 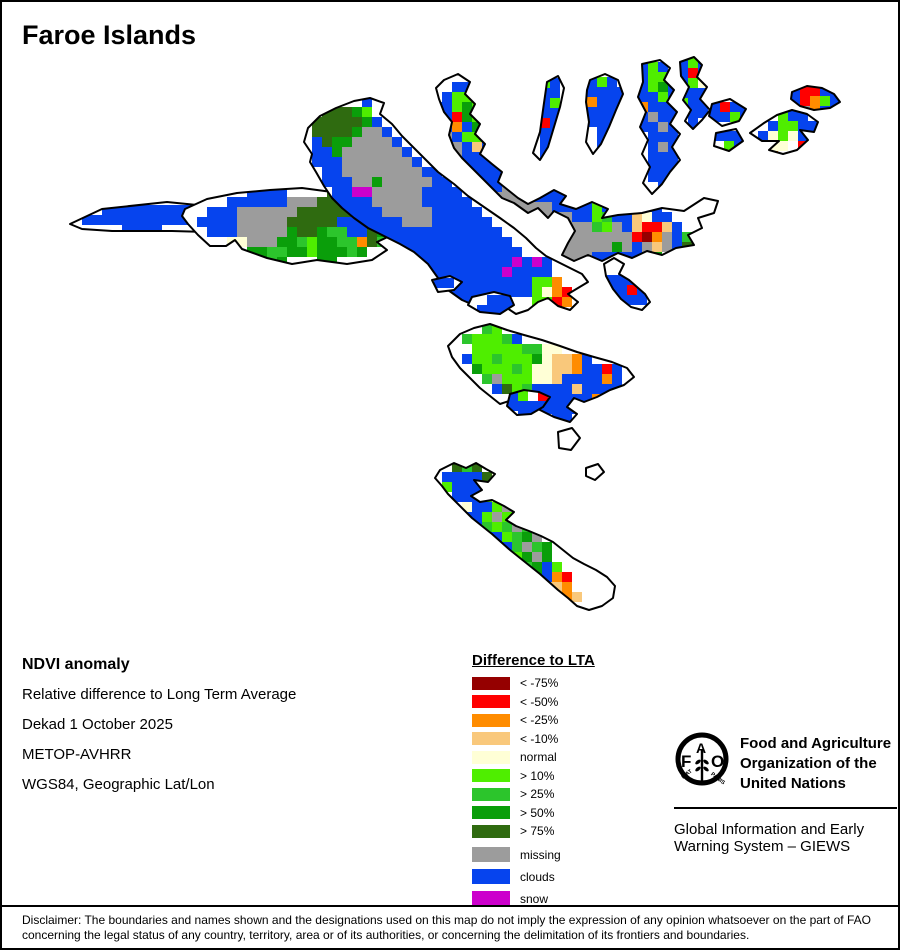 I want to click on island-outline-eysturoy, so click(x=577, y=167).